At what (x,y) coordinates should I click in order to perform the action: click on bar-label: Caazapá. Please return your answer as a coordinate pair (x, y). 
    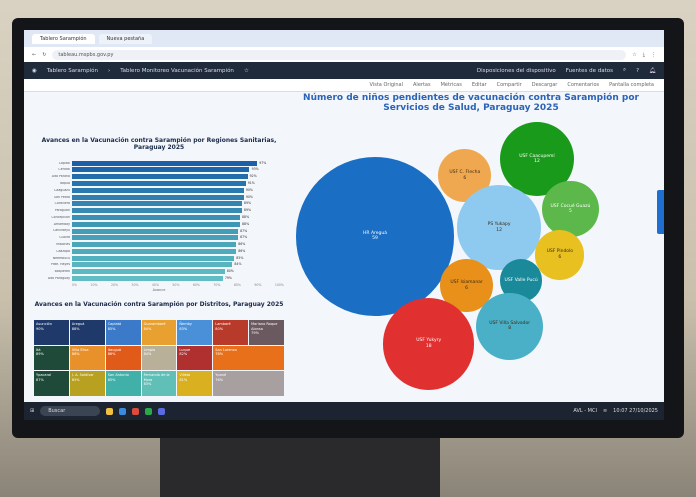
    Looking at the image, I should click on (63, 251).